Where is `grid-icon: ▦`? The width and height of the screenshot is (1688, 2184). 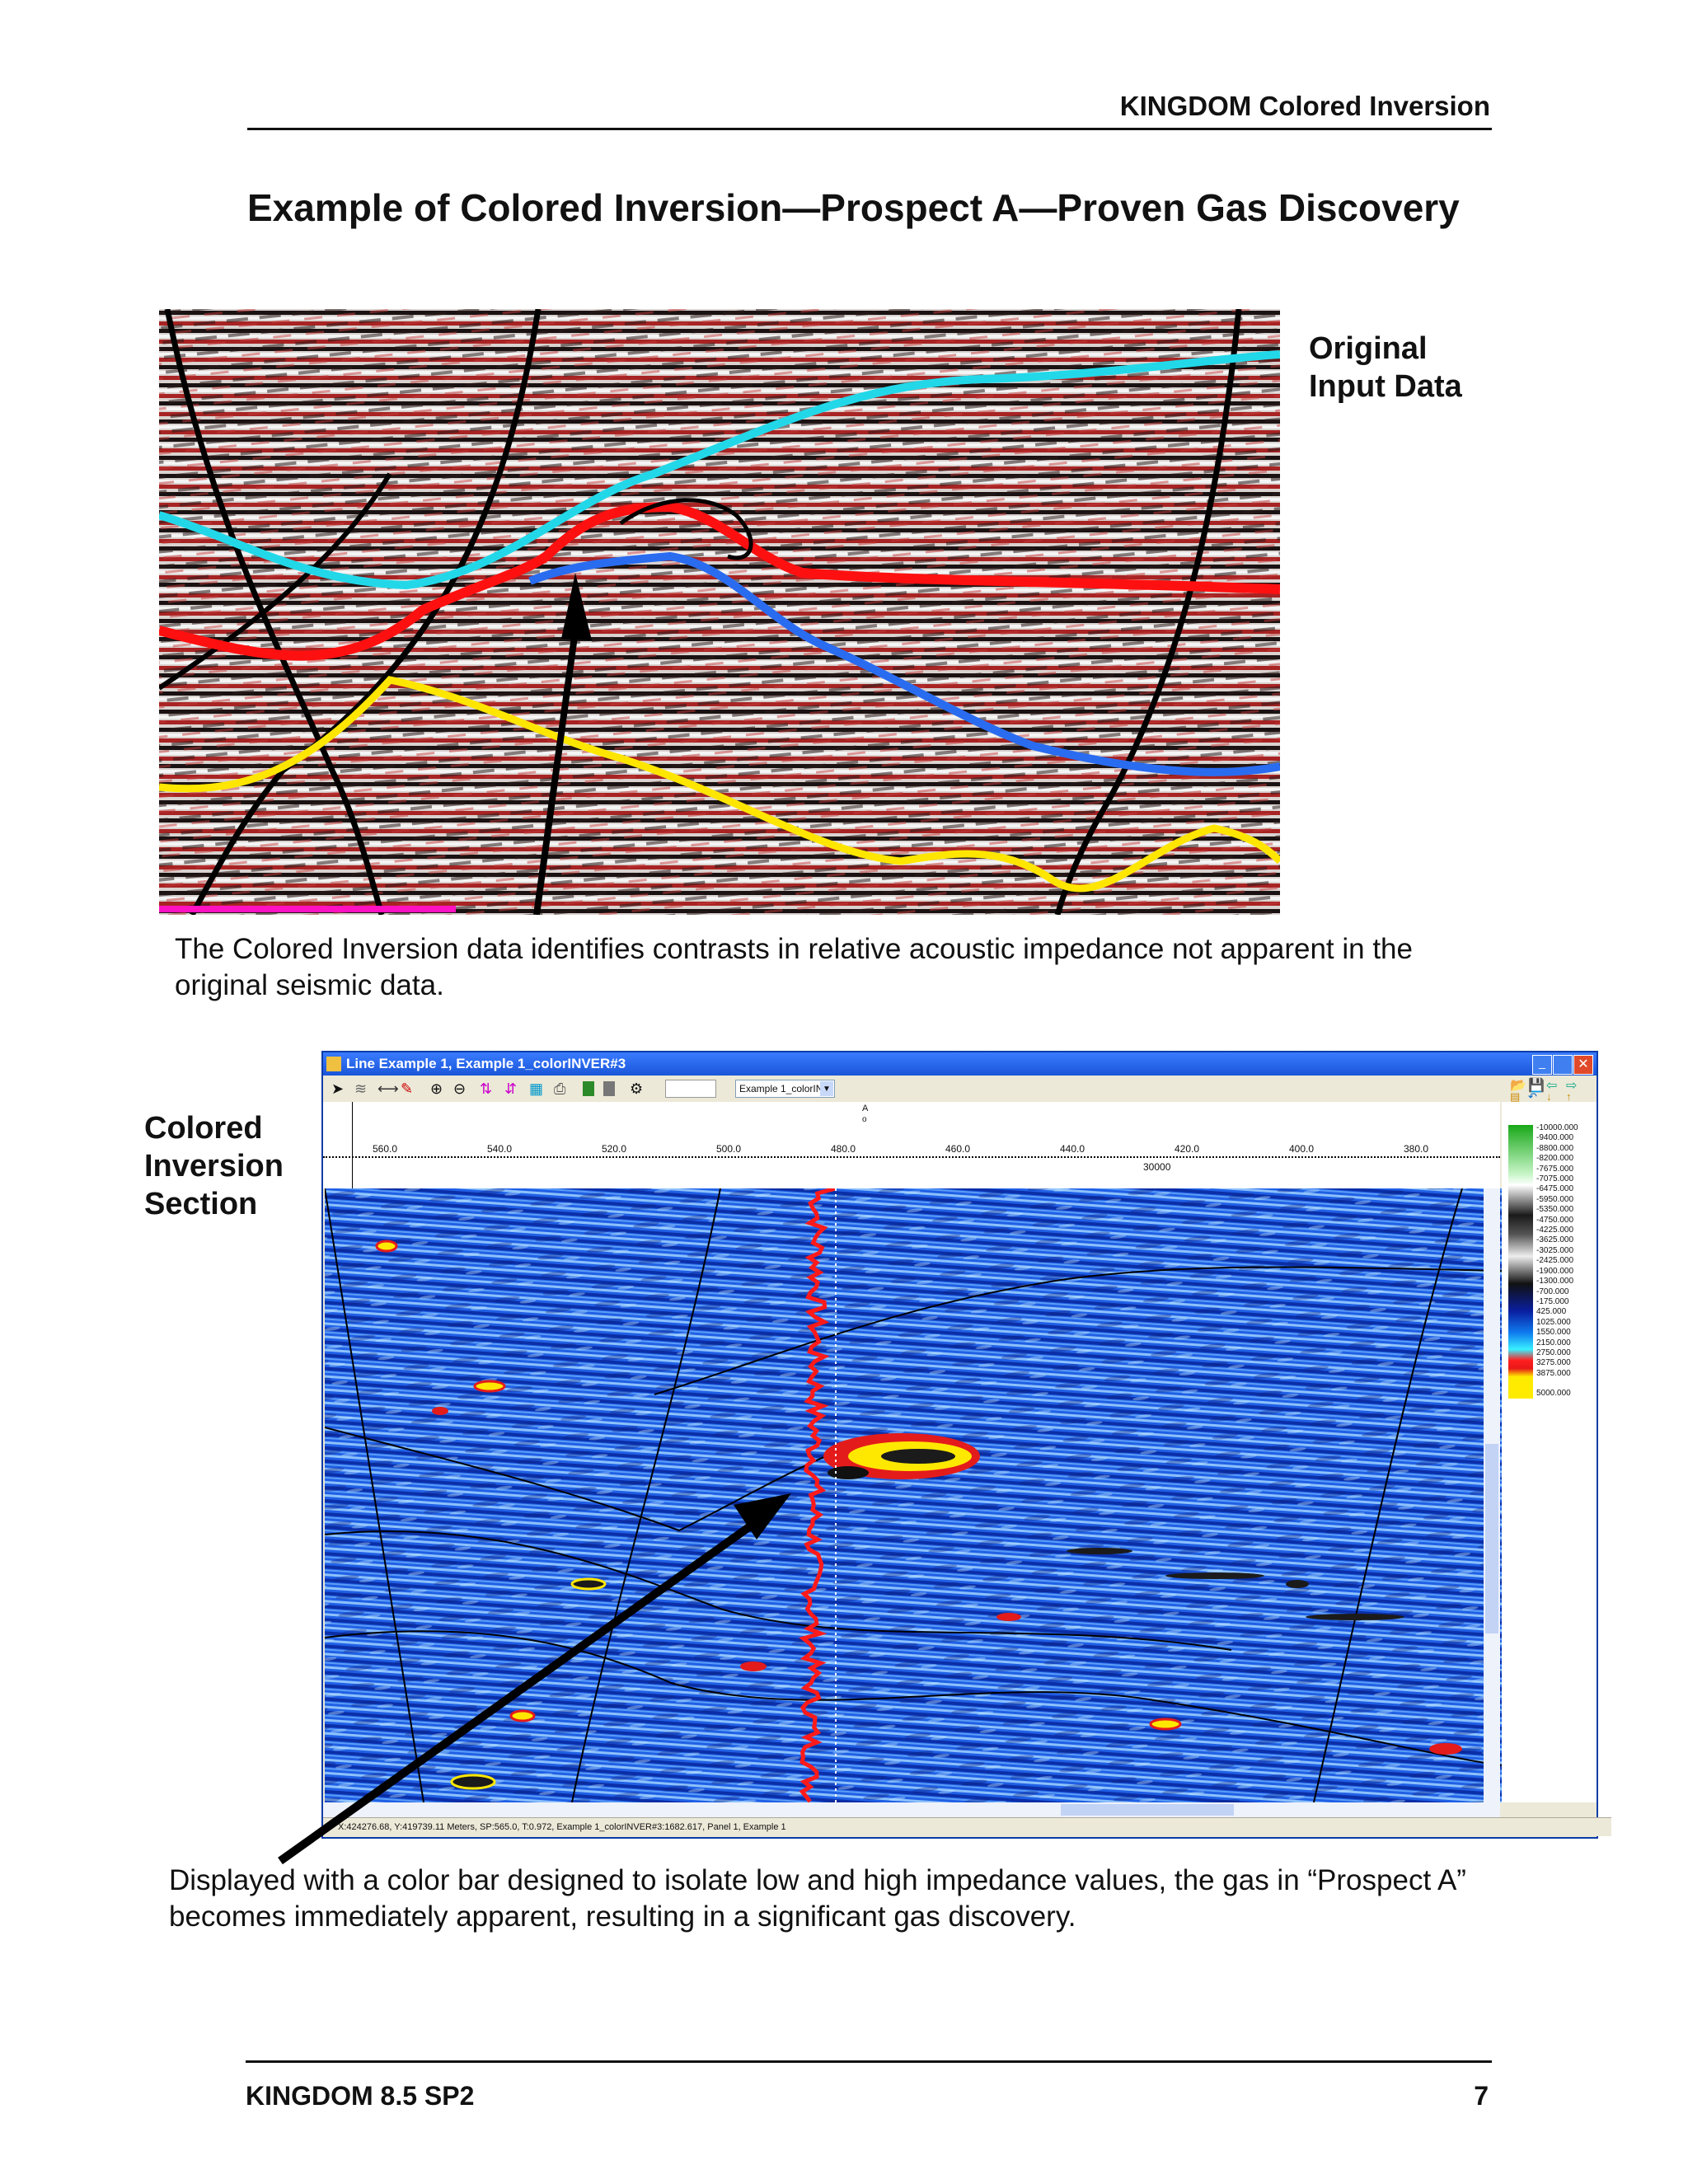
grid-icon: ▦ is located at coordinates (536, 1088).